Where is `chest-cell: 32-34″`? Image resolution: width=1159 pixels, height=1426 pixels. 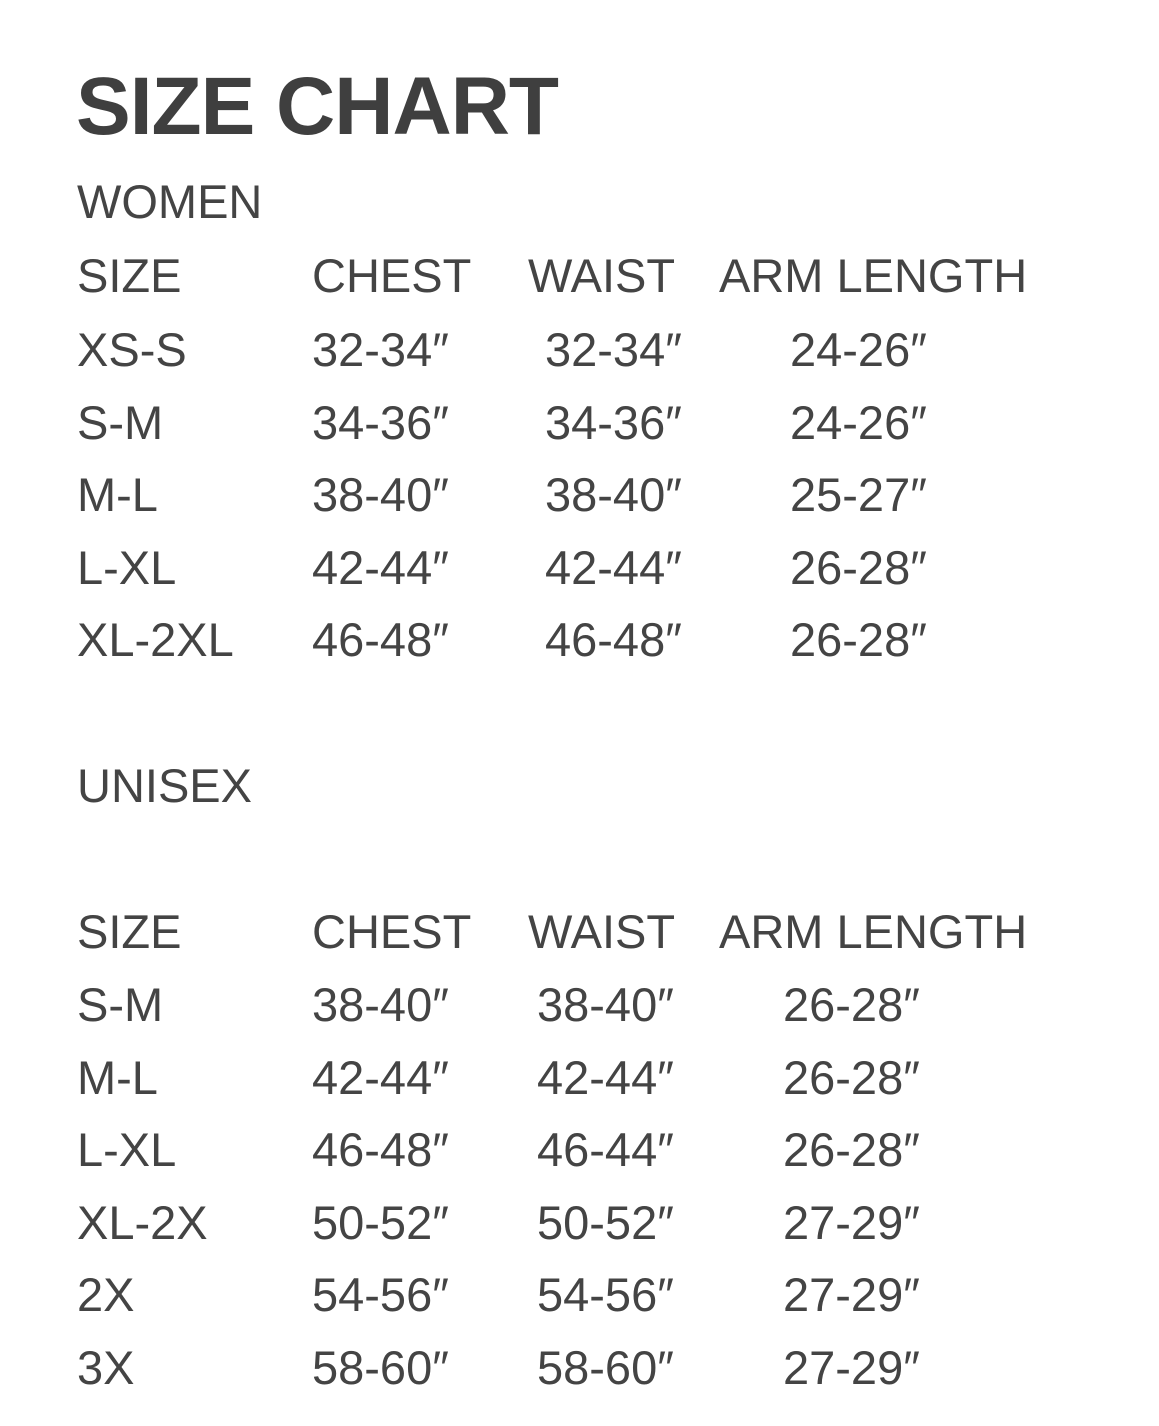 chest-cell: 32-34″ is located at coordinates (380, 349).